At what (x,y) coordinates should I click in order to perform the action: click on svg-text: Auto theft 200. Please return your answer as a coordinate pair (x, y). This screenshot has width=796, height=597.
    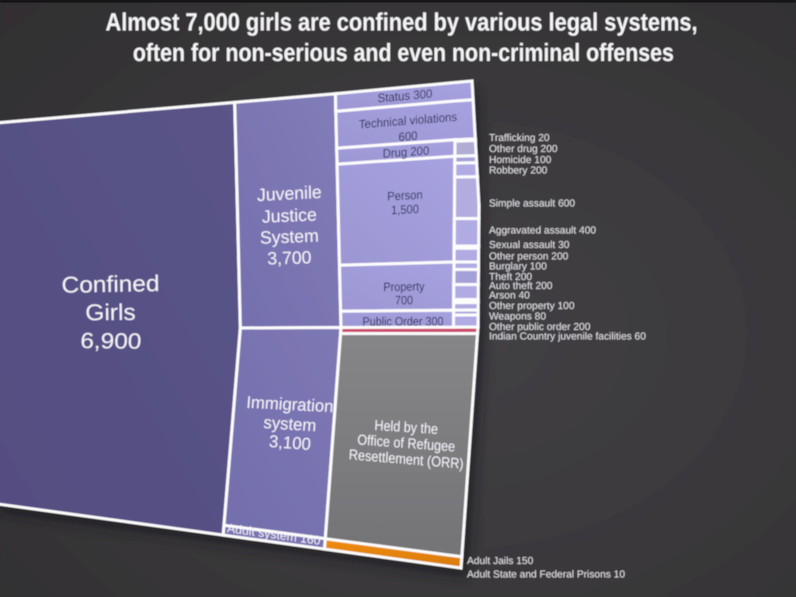
    Looking at the image, I should click on (521, 286).